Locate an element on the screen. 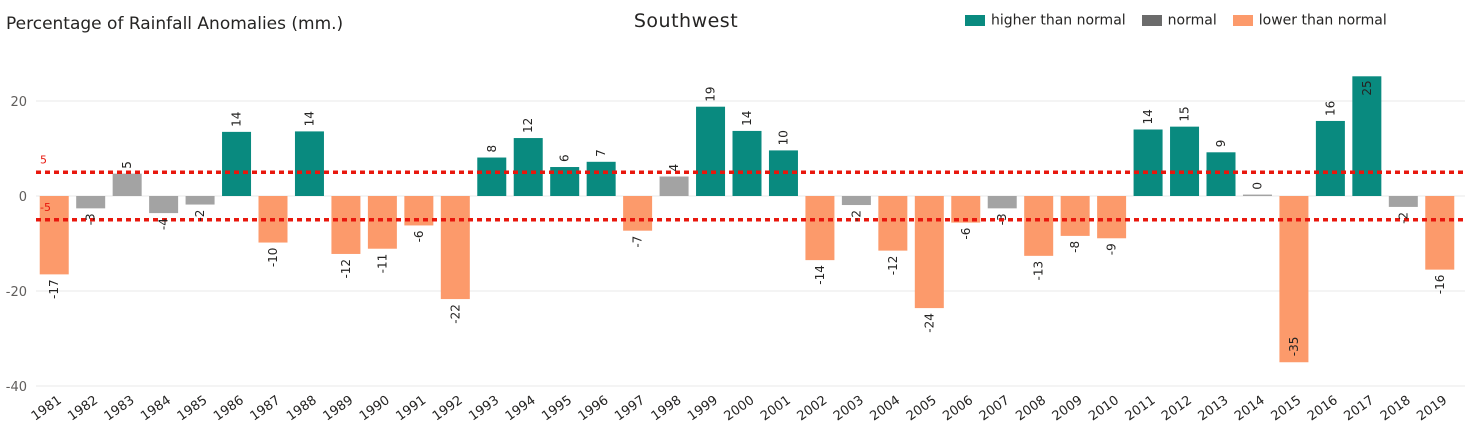  data-label-2011: 14 is located at coordinates (1148, 116).